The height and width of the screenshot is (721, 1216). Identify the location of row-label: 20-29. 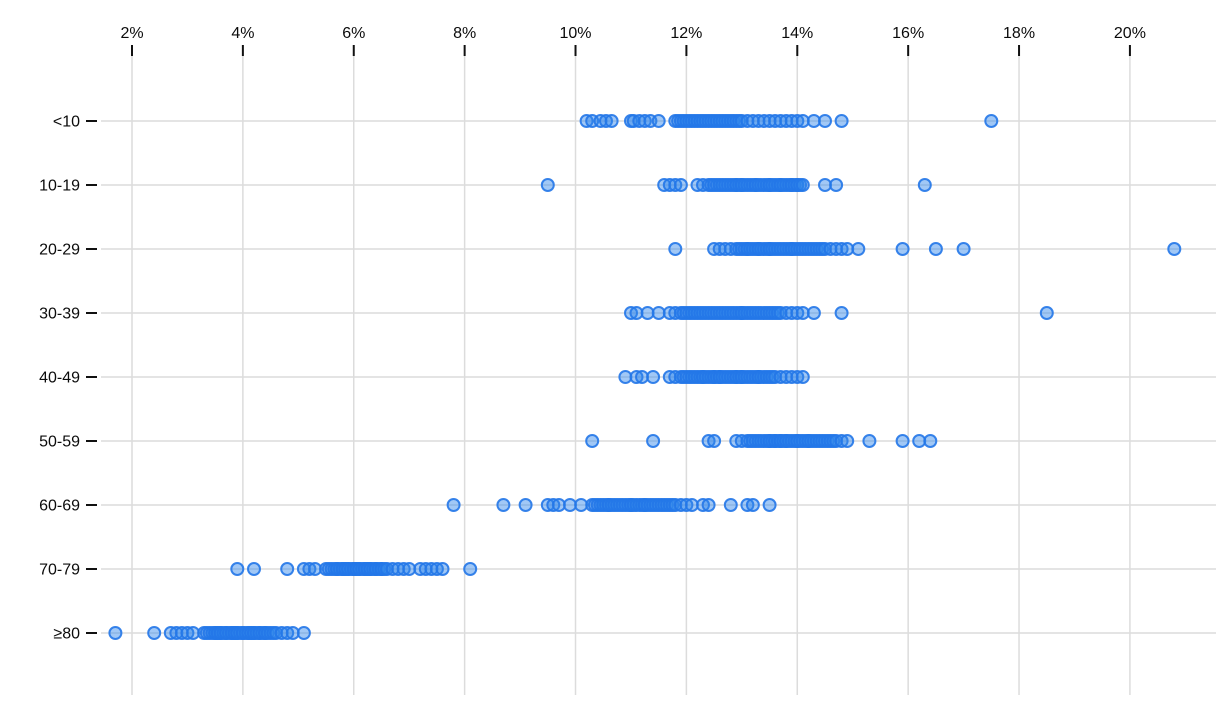
(59, 250).